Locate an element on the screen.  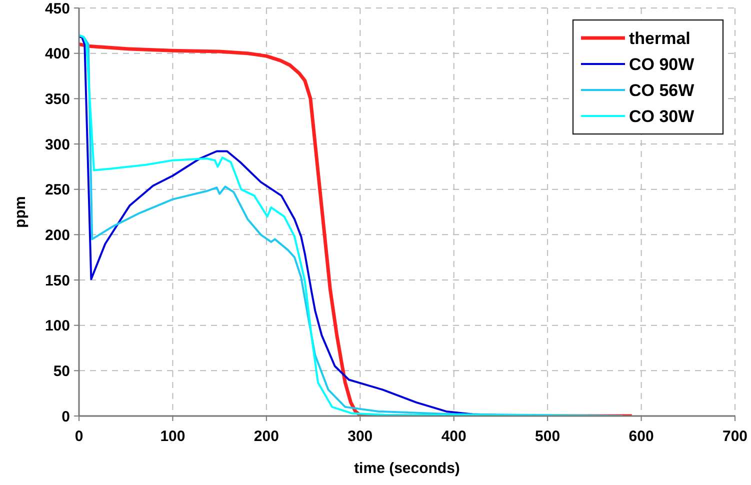
x-tick-label: 400 is located at coordinates (453, 436).